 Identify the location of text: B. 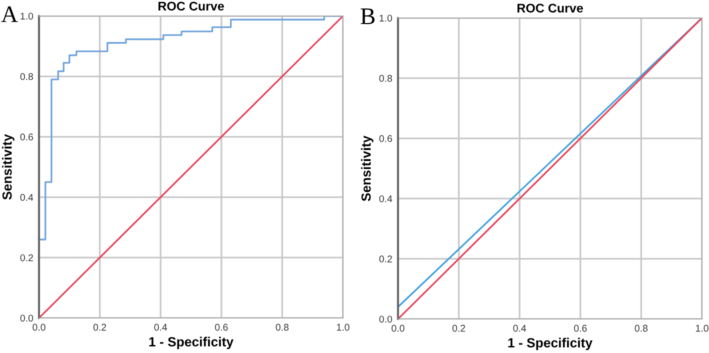
(367, 16).